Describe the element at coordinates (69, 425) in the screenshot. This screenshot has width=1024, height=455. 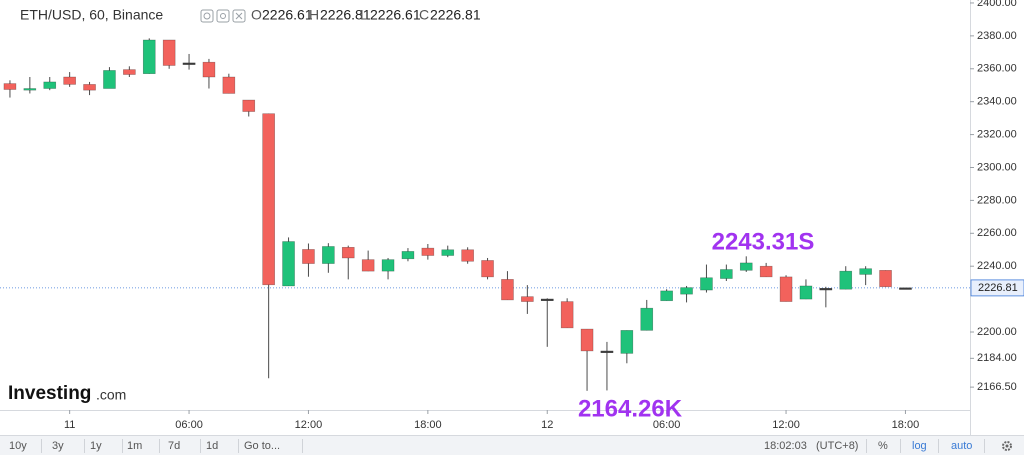
I see `x-tick-label: 11` at that location.